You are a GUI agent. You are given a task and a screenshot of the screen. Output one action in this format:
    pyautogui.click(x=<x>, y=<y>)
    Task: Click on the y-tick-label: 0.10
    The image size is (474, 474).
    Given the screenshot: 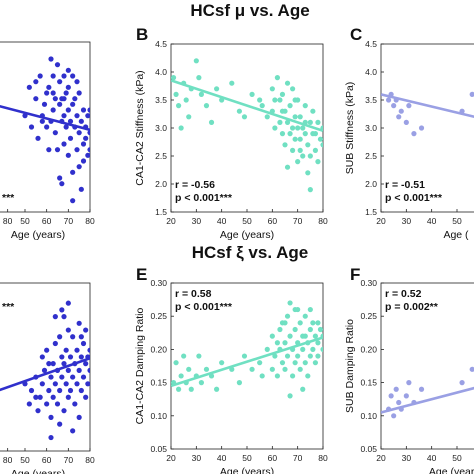 What is the action you would take?
    pyautogui.click(x=158, y=416)
    